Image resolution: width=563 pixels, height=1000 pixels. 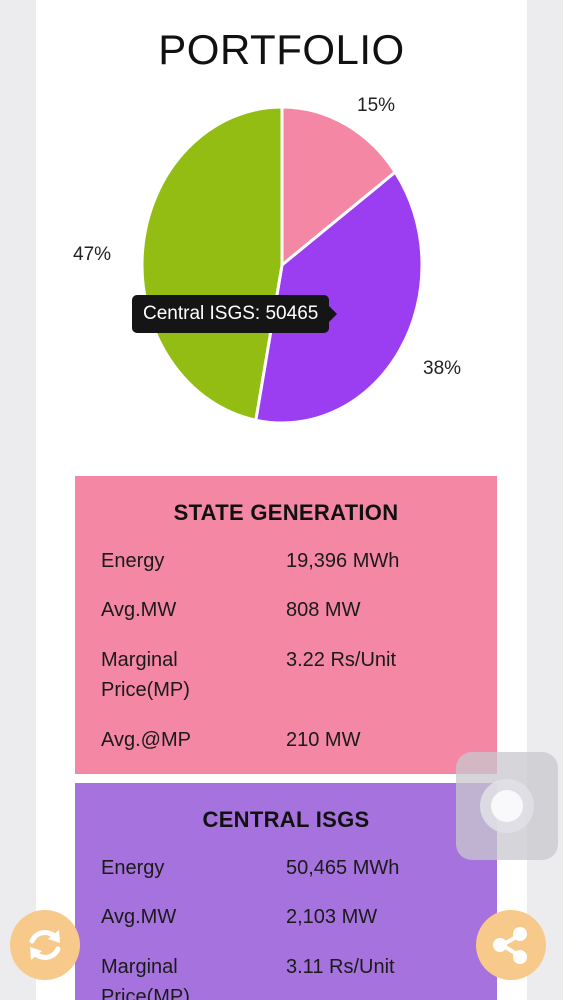 I want to click on pie-tooltip: Central ISGS: 50465, so click(x=235, y=314).